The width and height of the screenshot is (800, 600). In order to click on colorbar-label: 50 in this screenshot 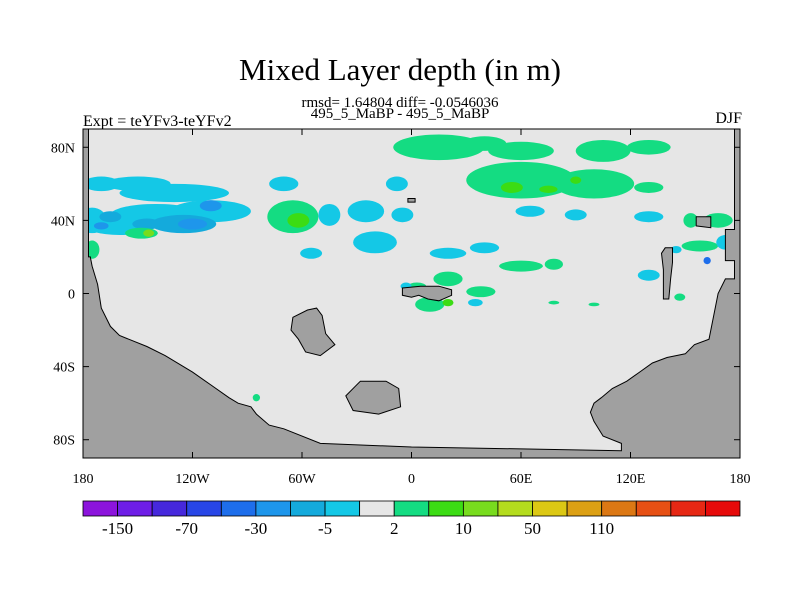, I will do `click(532, 528)`.